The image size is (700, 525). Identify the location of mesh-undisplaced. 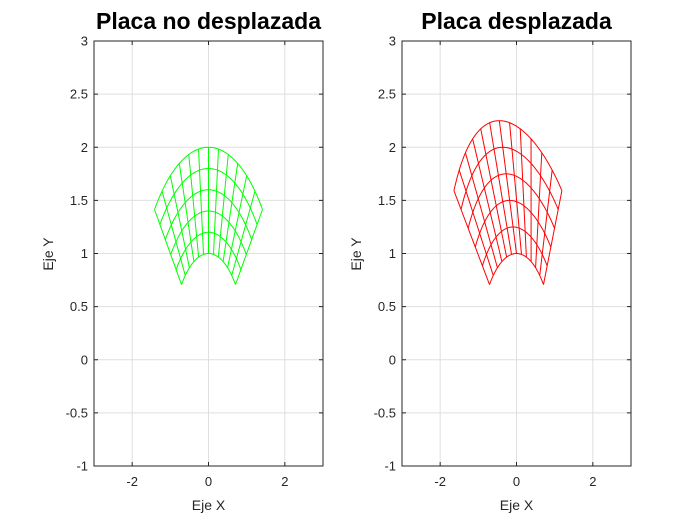
(208, 215).